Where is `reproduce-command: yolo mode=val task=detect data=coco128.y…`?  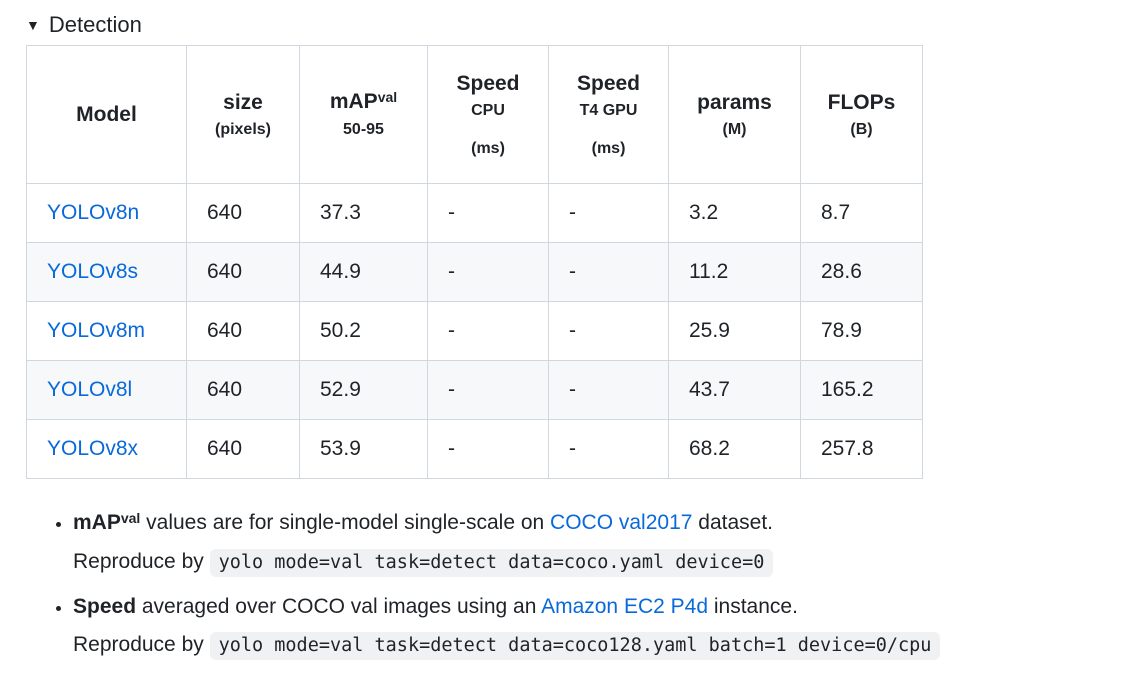
reproduce-command: yolo mode=val task=detect data=coco128.y… is located at coordinates (575, 646).